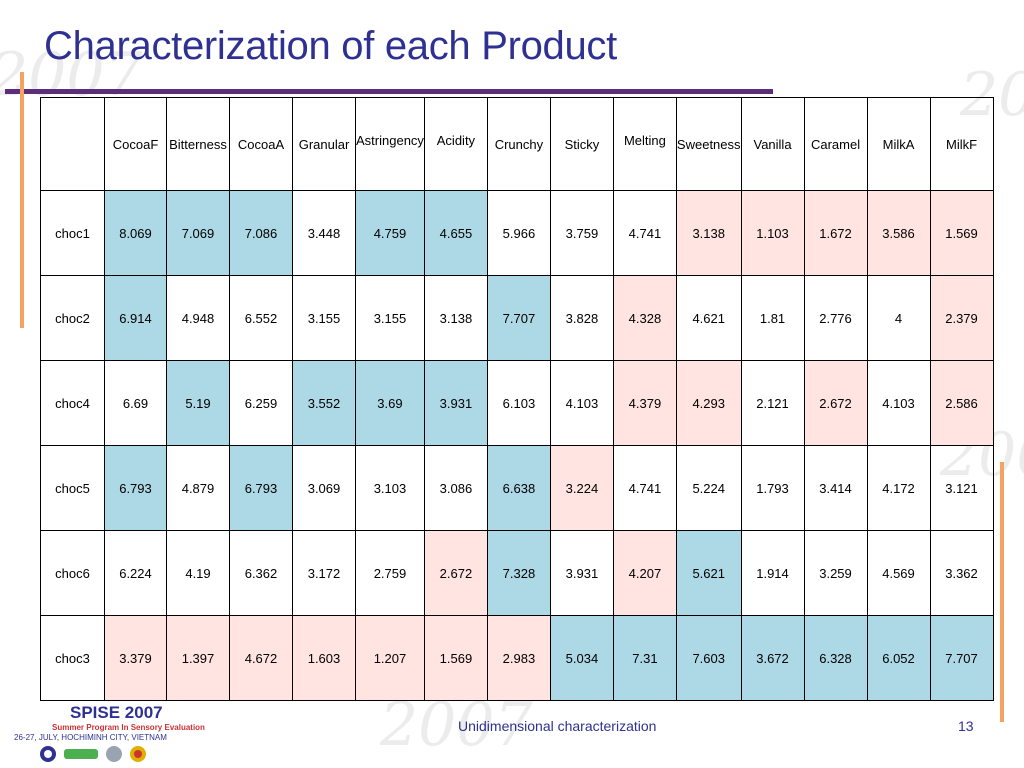 This screenshot has height=768, width=1024. I want to click on table-cell: 7.069, so click(198, 233).